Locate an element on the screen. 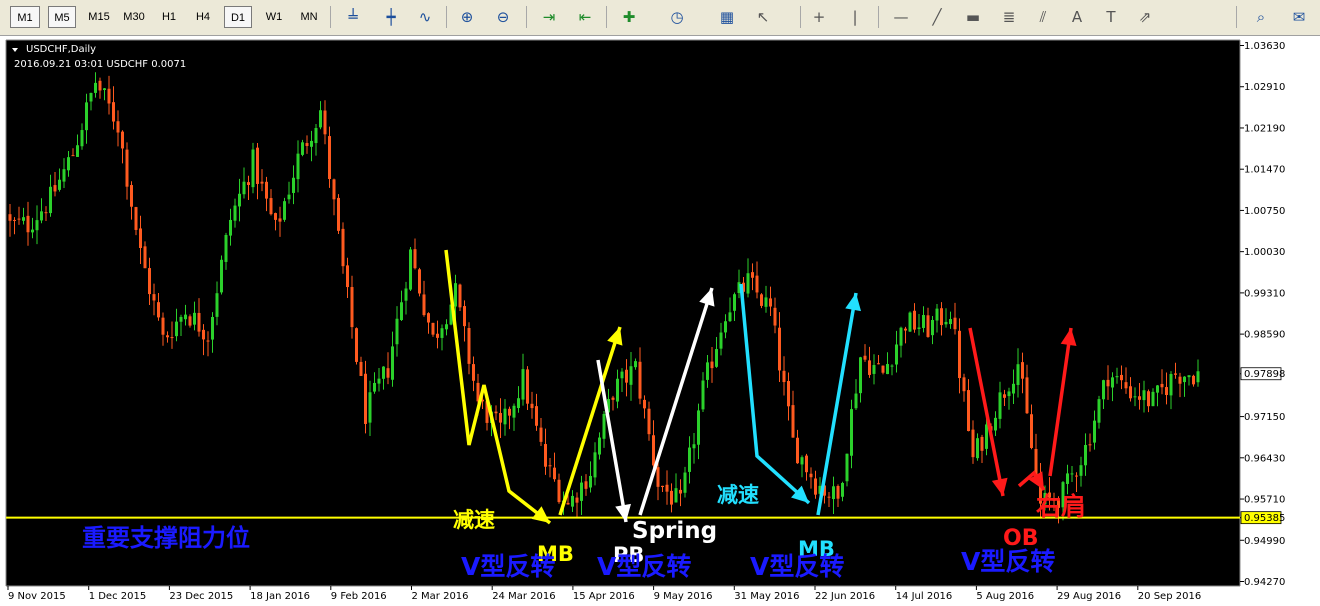 This screenshot has width=1320, height=606. text-icon: A is located at coordinates (1077, 17).